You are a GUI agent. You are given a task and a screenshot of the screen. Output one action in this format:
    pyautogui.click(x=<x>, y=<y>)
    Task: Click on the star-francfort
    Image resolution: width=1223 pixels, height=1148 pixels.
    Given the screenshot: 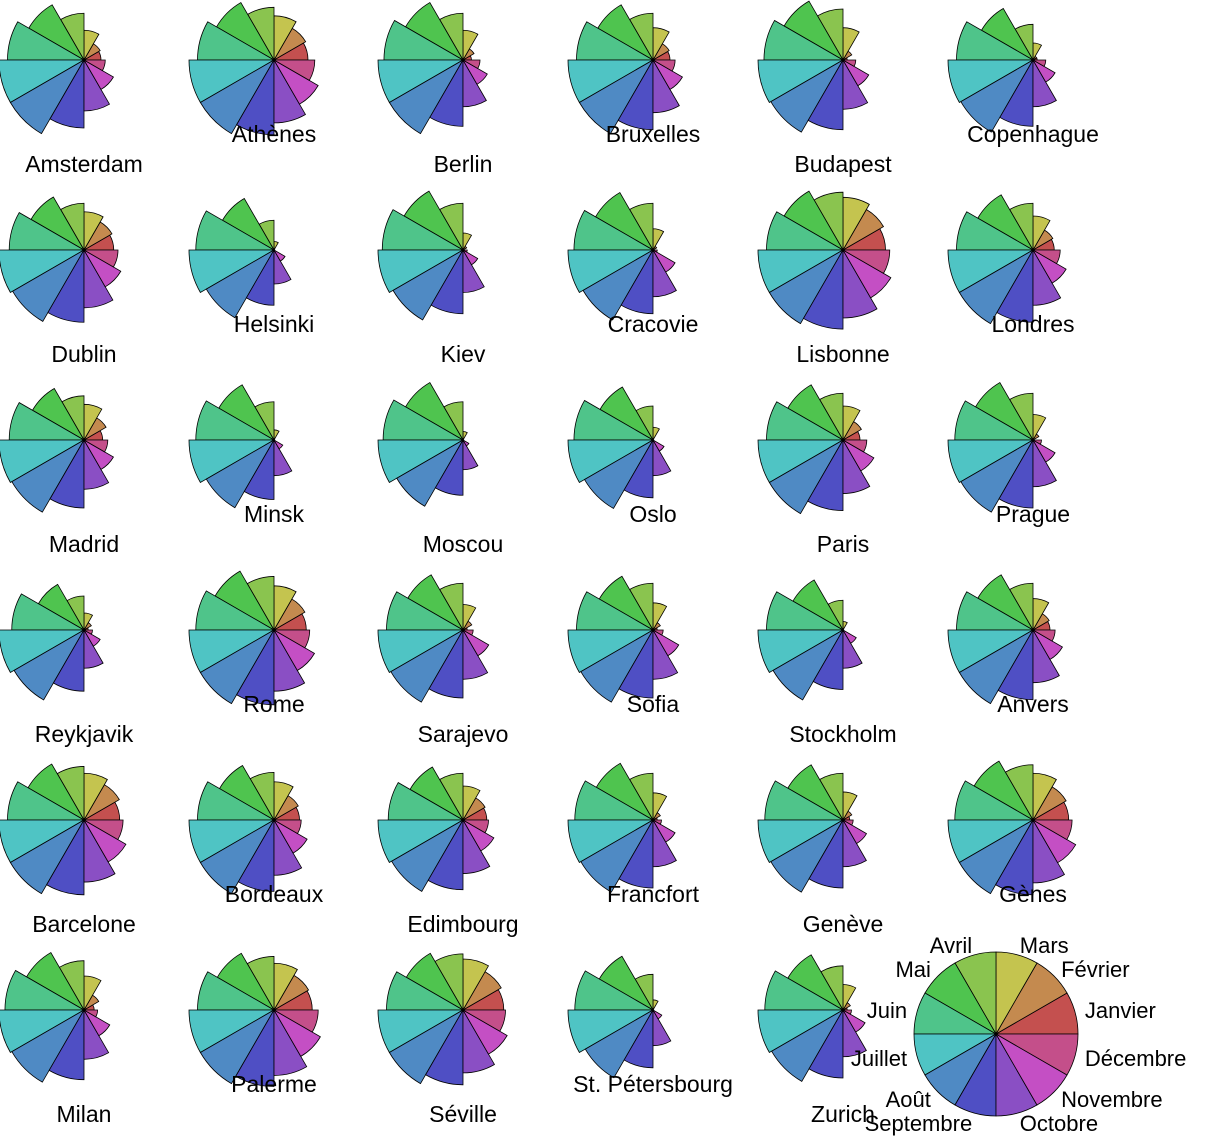 What is the action you would take?
    pyautogui.click(x=622, y=827)
    